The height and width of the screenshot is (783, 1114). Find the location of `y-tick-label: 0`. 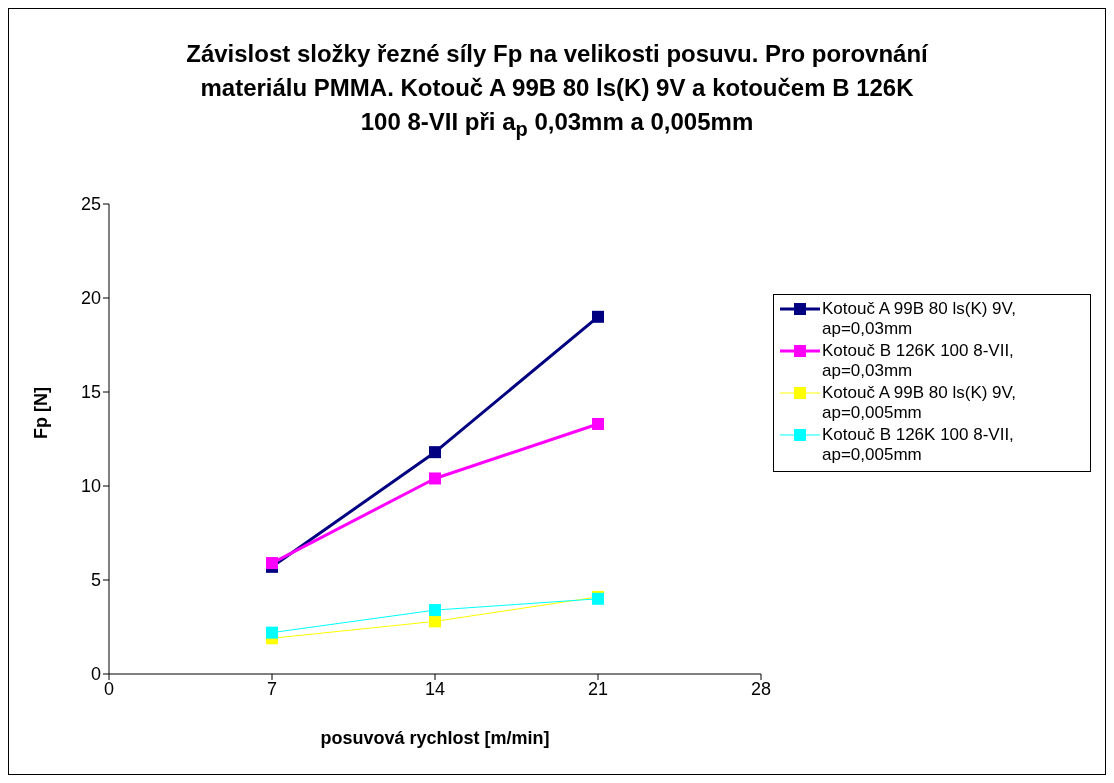

y-tick-label: 0 is located at coordinates (95, 674).